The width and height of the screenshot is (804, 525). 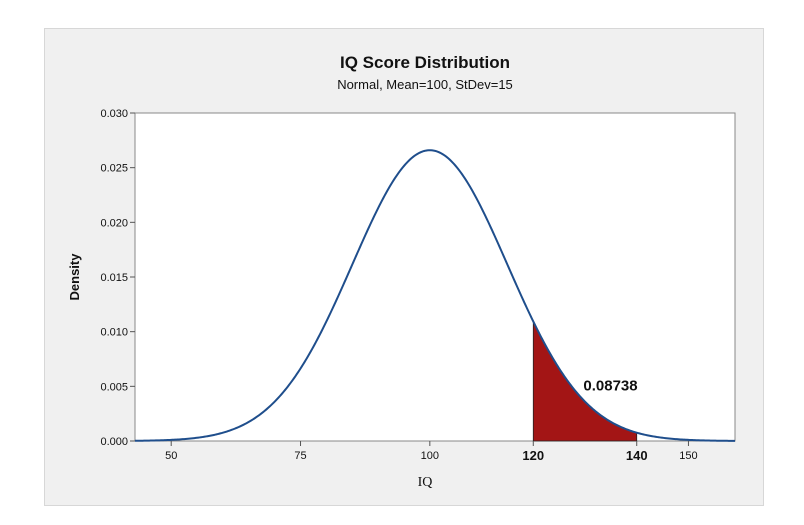 I want to click on y-tick-label: 0.020, so click(x=114, y=223).